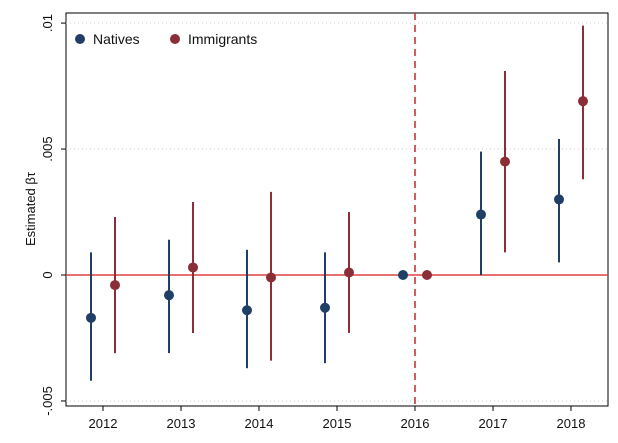  What do you see at coordinates (47, 23) in the screenshot?
I see `y-tick-label: .01` at bounding box center [47, 23].